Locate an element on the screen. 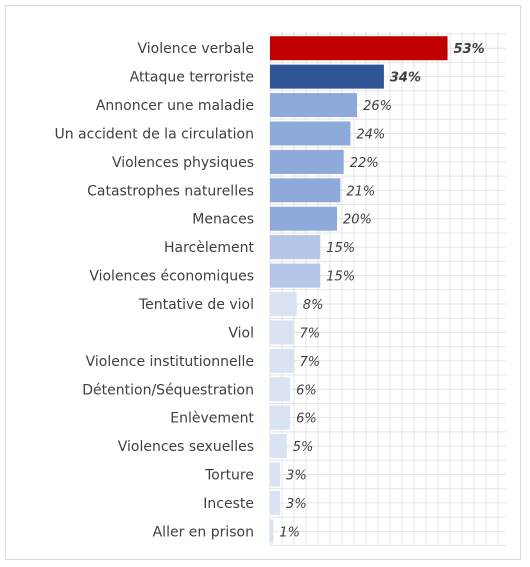 This screenshot has width=530, height=567. value-label: 26% is located at coordinates (377, 106).